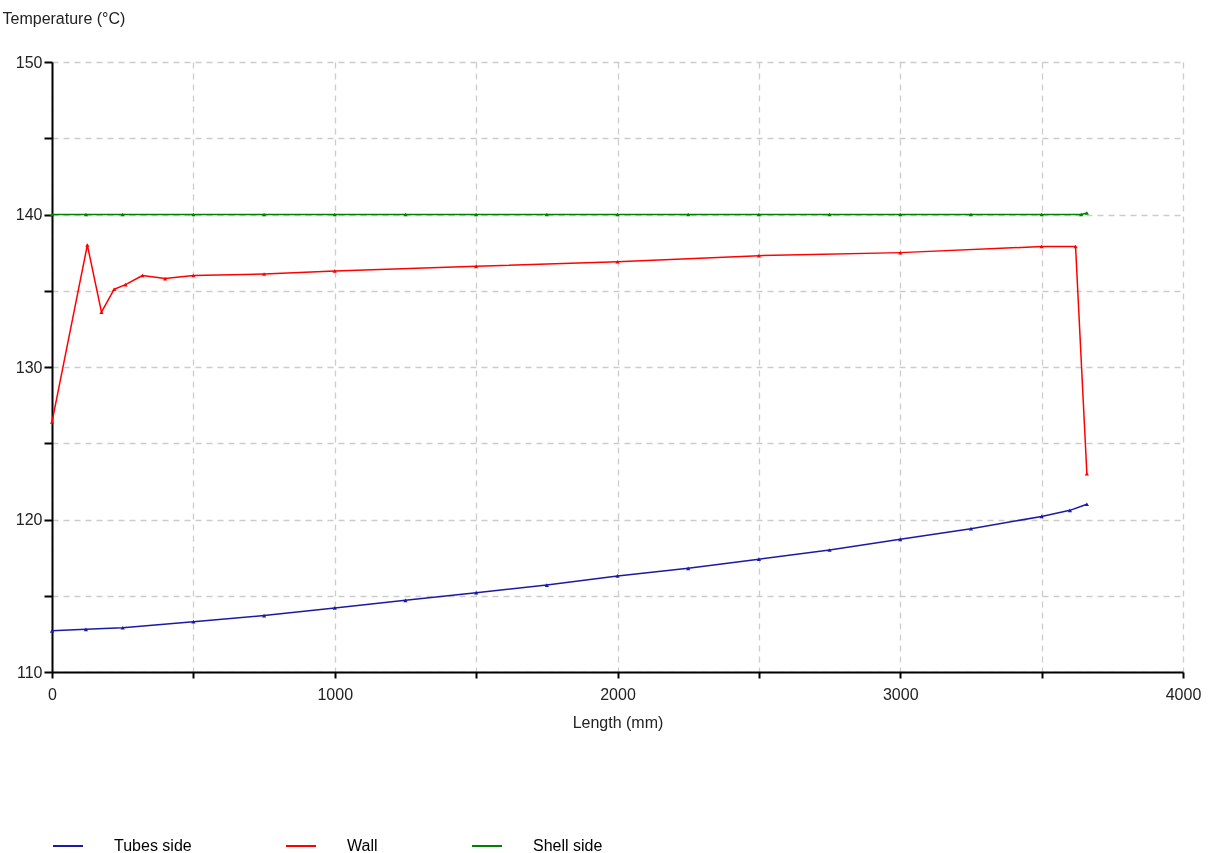 The width and height of the screenshot is (1214, 853). Describe the element at coordinates (1183, 694) in the screenshot. I see `x-tick-label: 4000` at that location.